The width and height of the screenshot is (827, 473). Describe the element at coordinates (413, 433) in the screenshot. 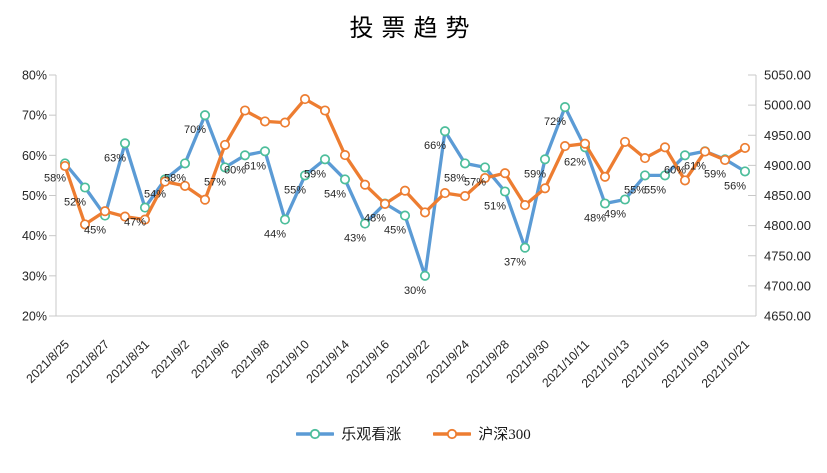

I see `legend: 乐观看涨 沪深300` at that location.